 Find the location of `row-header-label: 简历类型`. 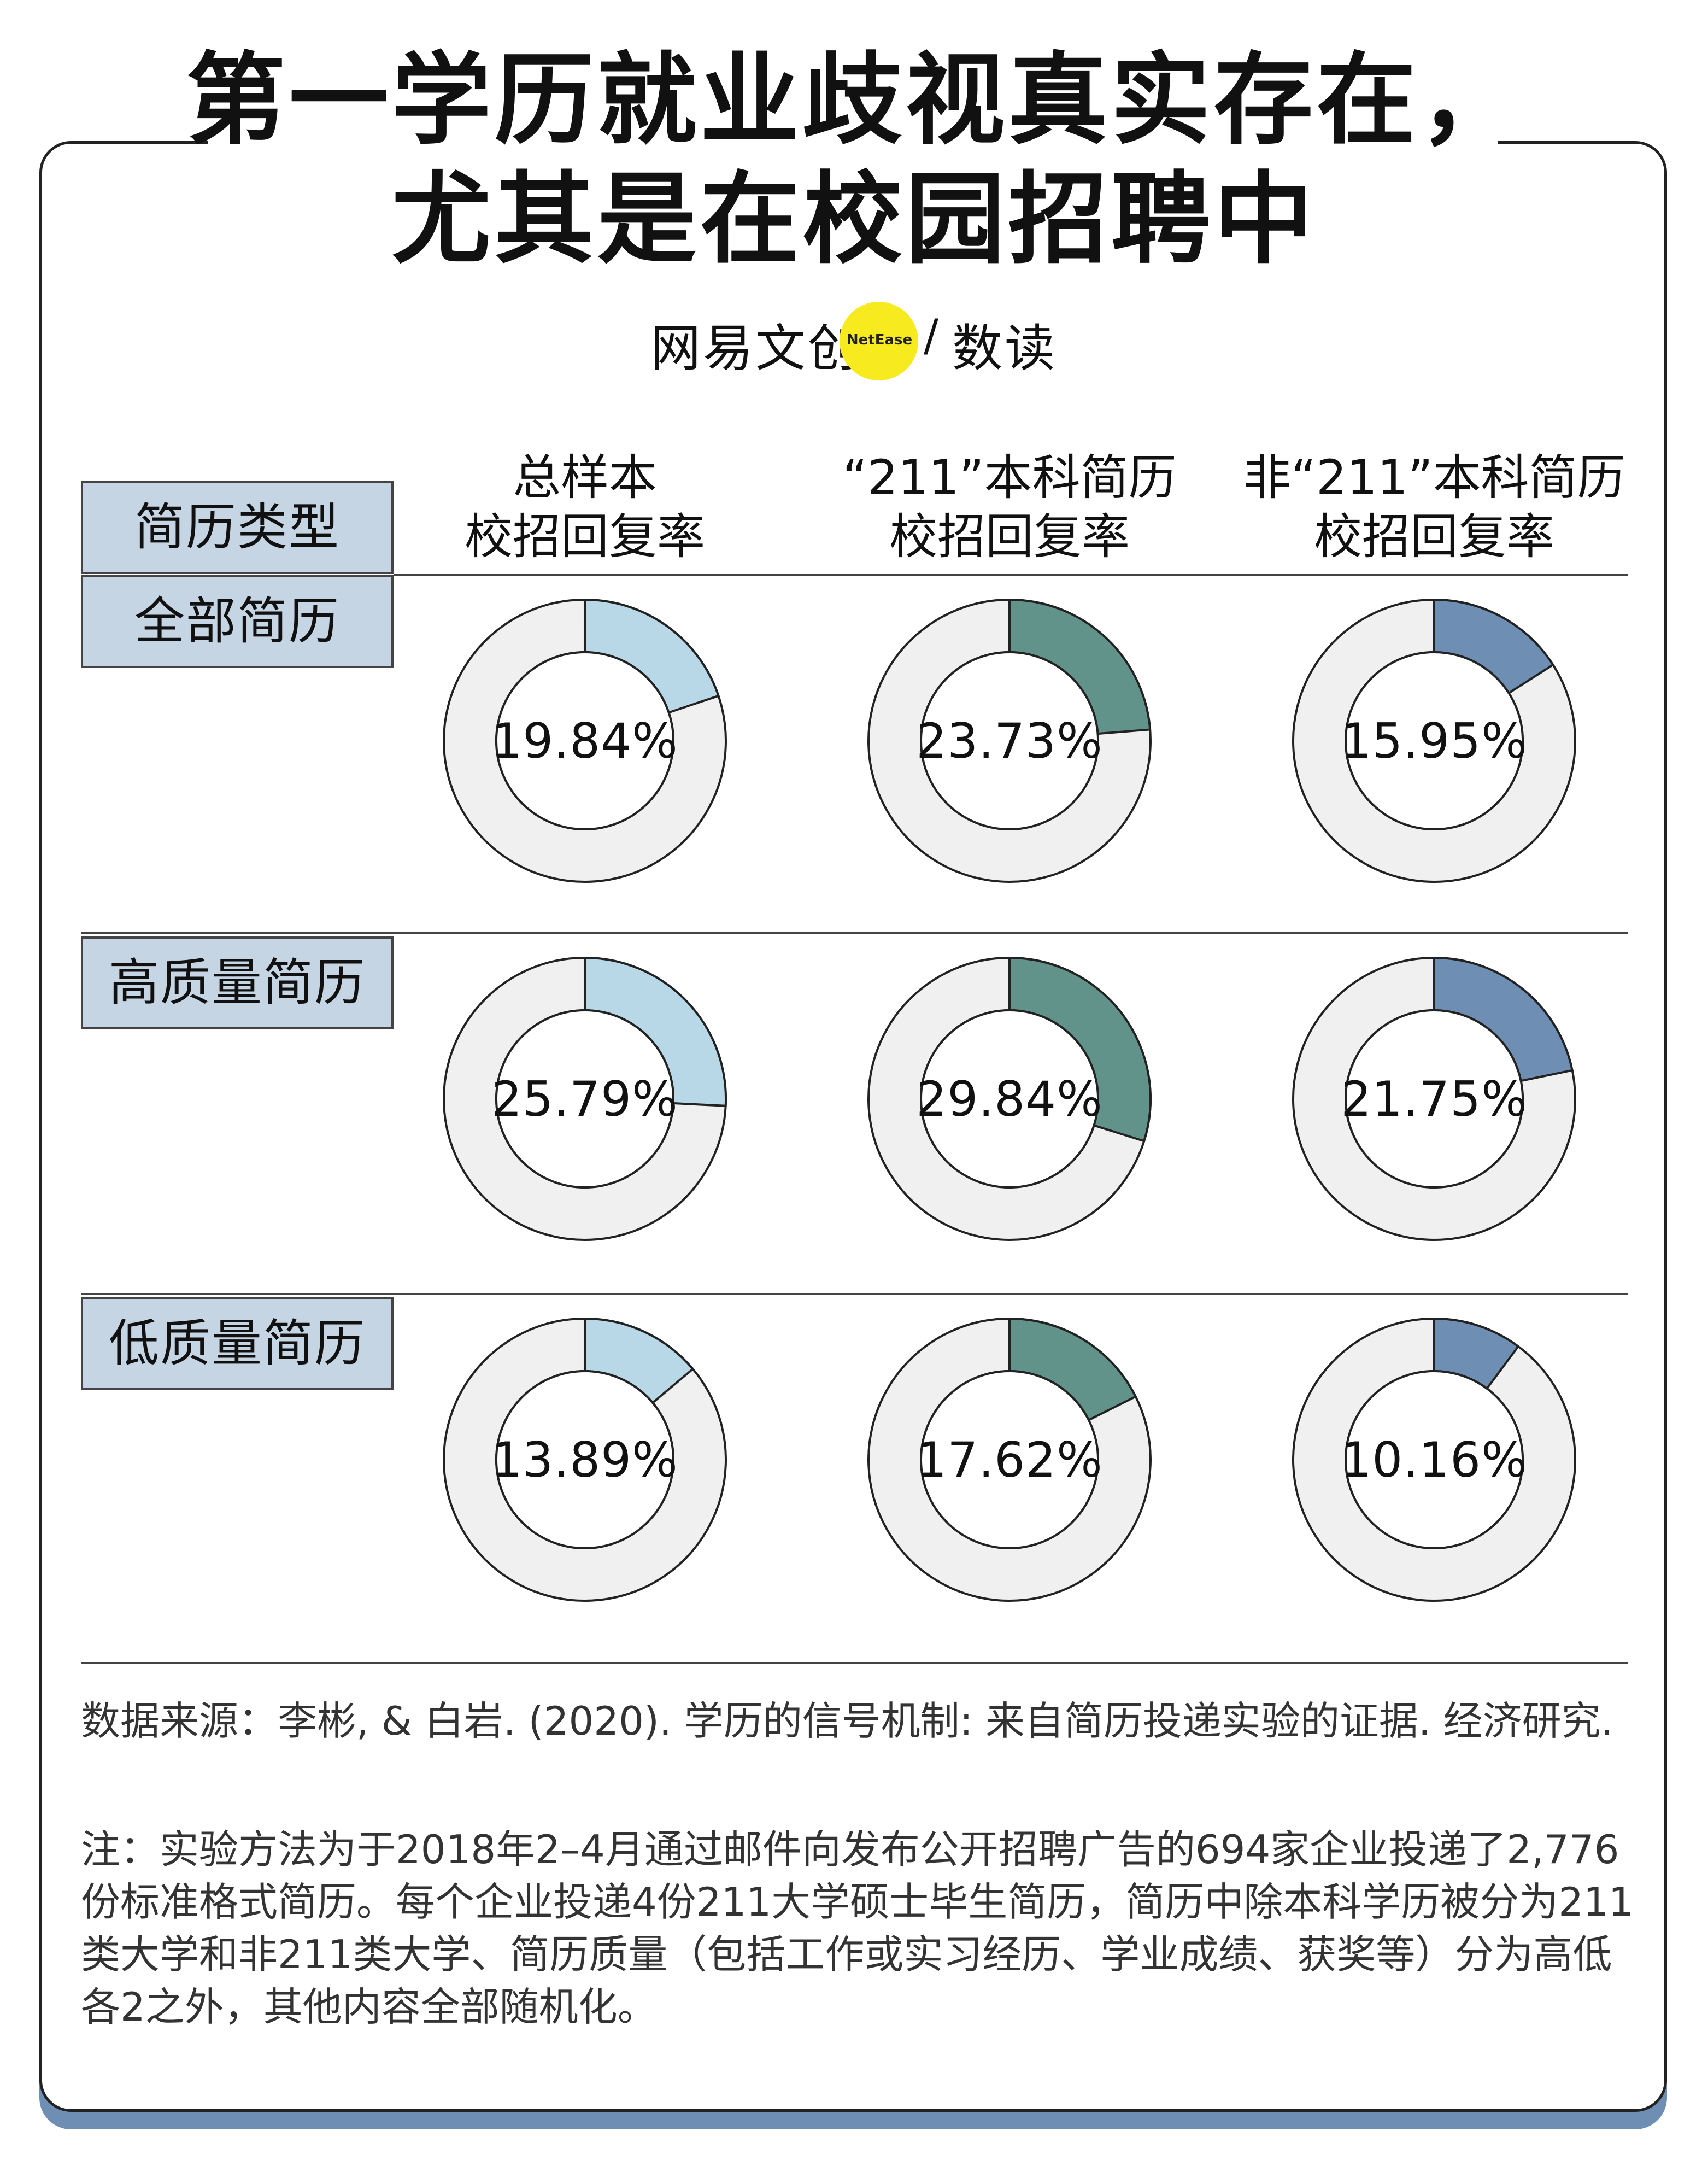

row-header-label: 简历类型 is located at coordinates (238, 527).